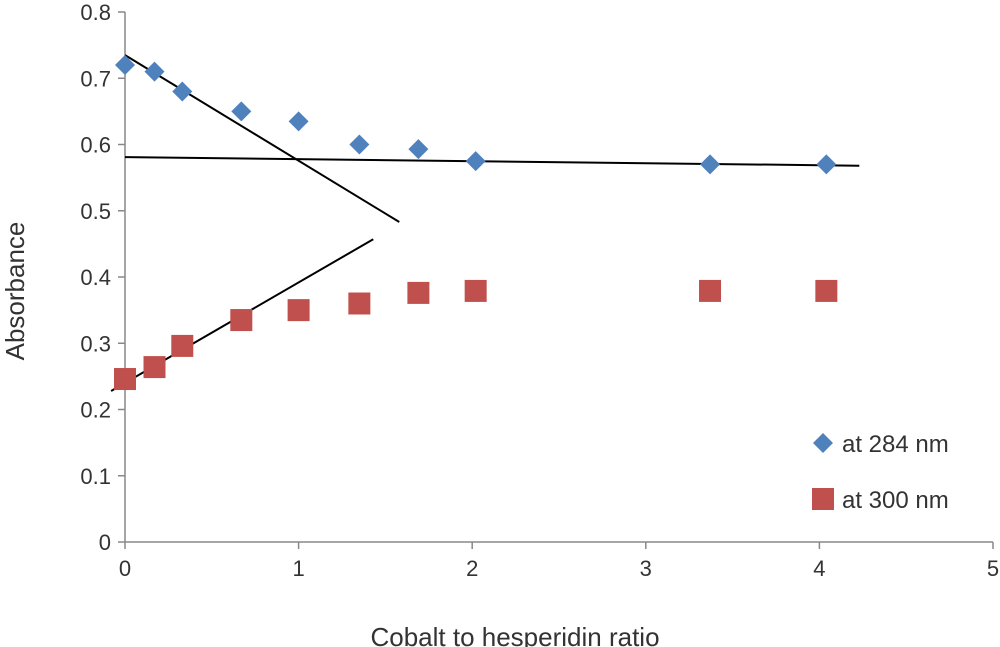  Describe the element at coordinates (823, 499) in the screenshot. I see `legend-square-icon` at that location.